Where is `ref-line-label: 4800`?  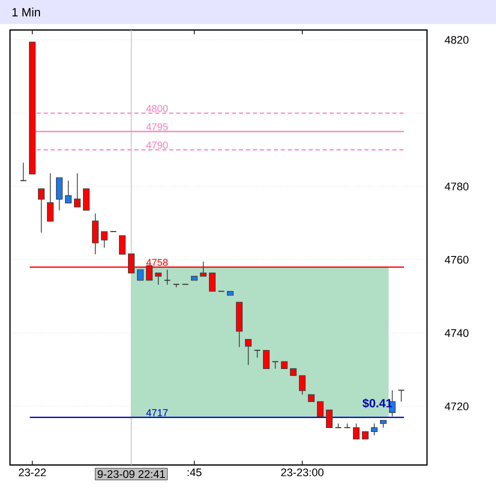
ref-line-label: 4800 is located at coordinates (157, 108).